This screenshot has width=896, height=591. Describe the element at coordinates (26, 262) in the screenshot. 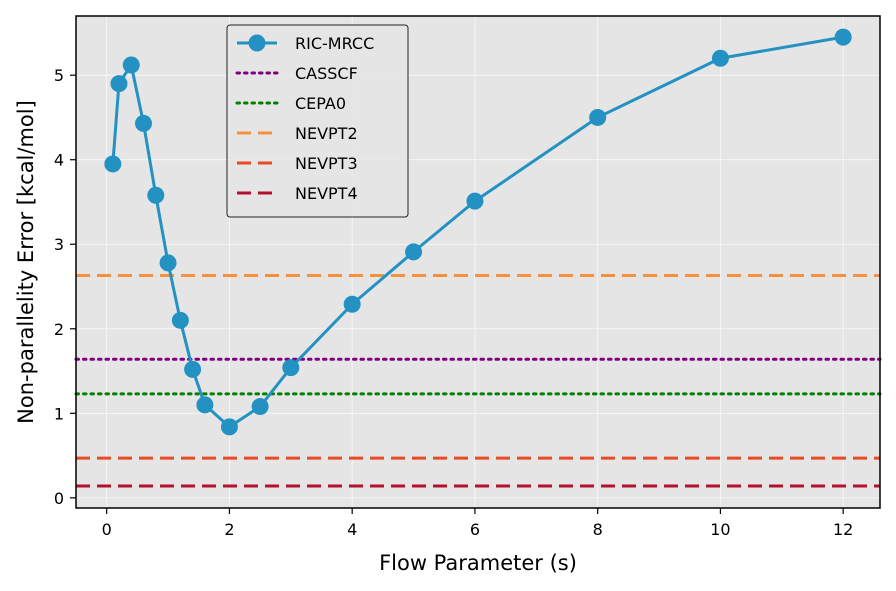

I see `y-axis-label: Non-parallelity Error [kcal/mol]` at that location.